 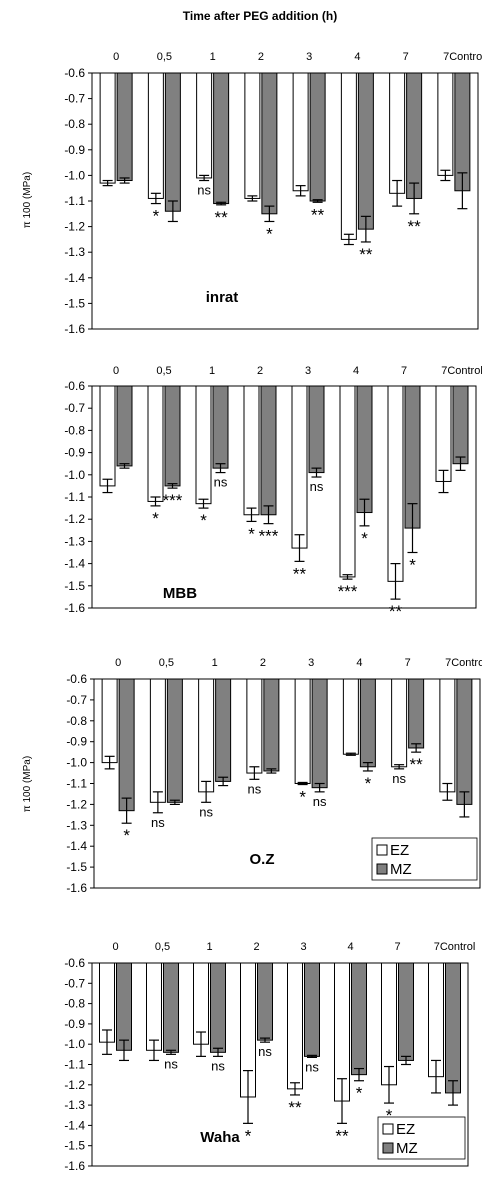 What do you see at coordinates (399, 850) in the screenshot?
I see `legend-label: EZ` at bounding box center [399, 850].